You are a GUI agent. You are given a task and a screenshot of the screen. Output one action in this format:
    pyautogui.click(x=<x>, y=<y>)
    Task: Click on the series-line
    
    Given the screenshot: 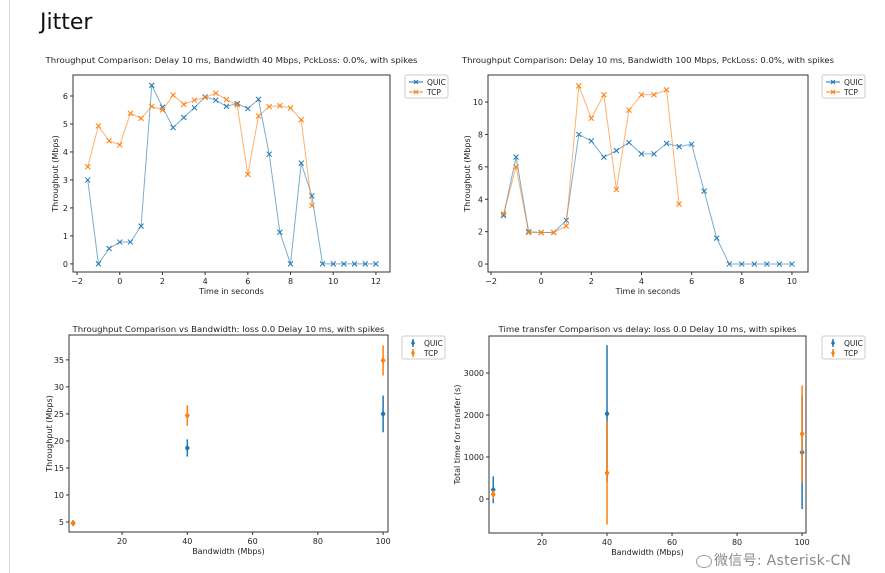 What is the action you would take?
    pyautogui.click(x=231, y=174)
    